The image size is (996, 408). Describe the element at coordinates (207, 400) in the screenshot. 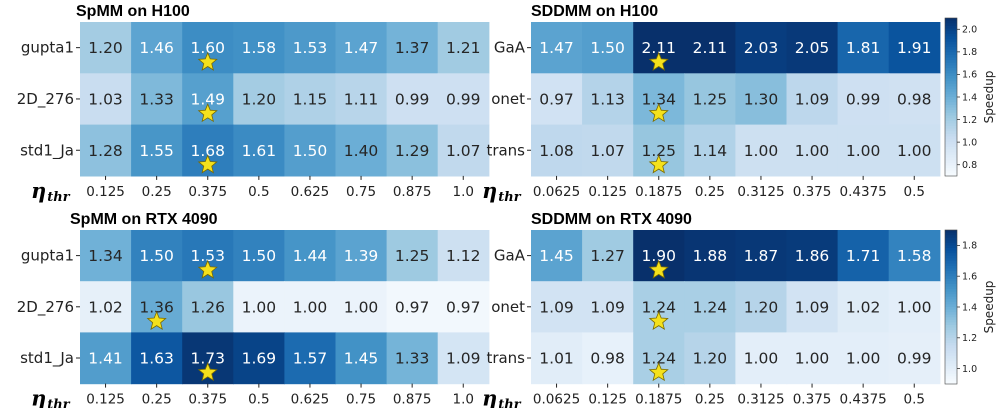

I see `column-label: 0.375` at that location.